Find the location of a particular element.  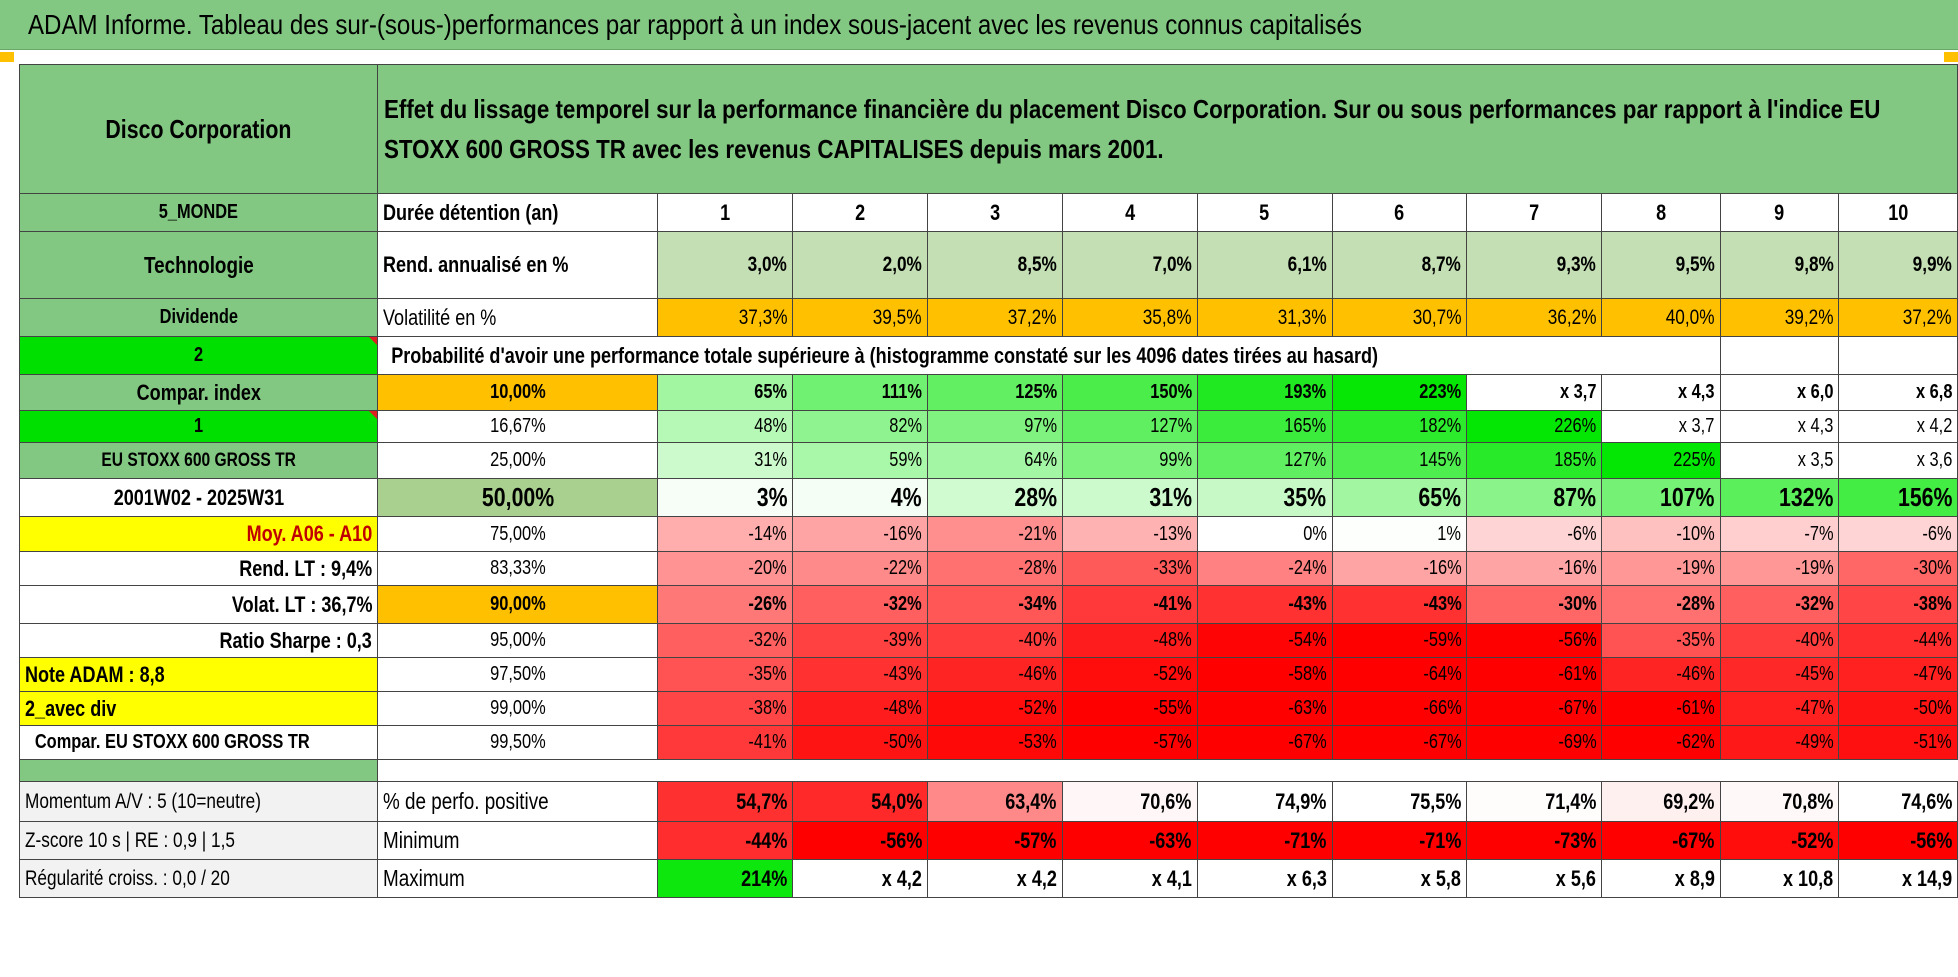

value-cell: -40% is located at coordinates (1779, 640).